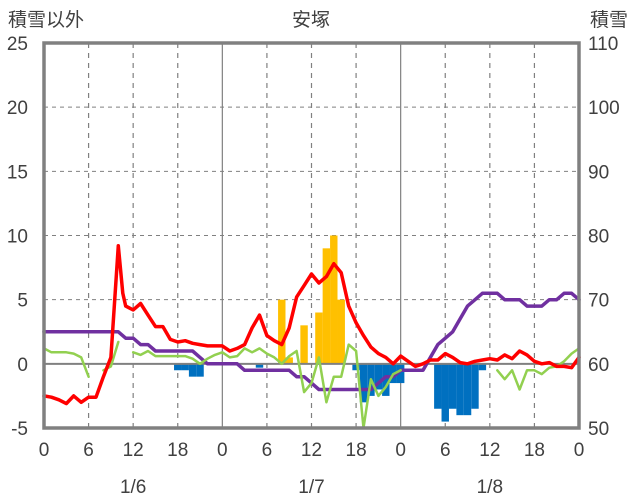 The image size is (636, 501). Describe the element at coordinates (604, 108) in the screenshot. I see `right-tick-label: 100` at that location.